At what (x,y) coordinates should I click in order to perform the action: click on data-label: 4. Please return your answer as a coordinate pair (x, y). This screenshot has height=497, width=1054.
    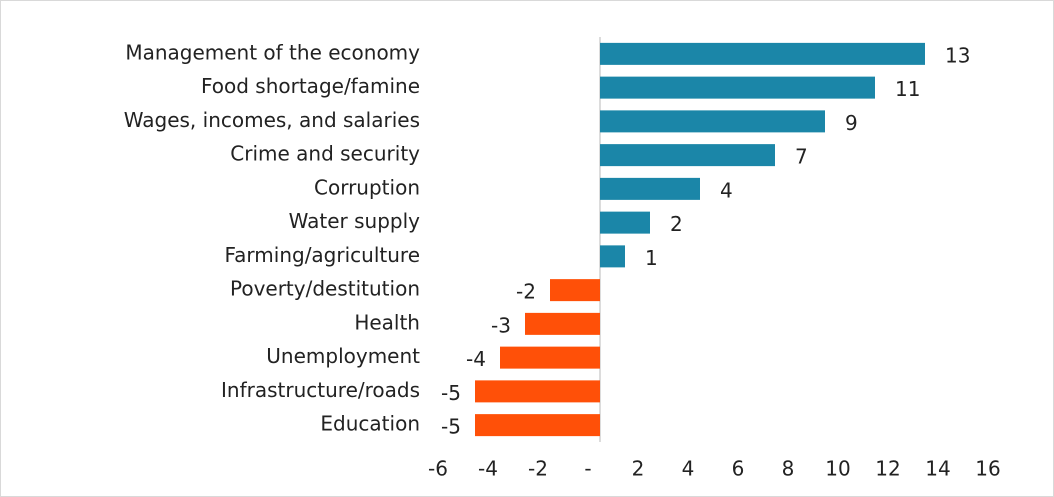
    Looking at the image, I should click on (726, 190).